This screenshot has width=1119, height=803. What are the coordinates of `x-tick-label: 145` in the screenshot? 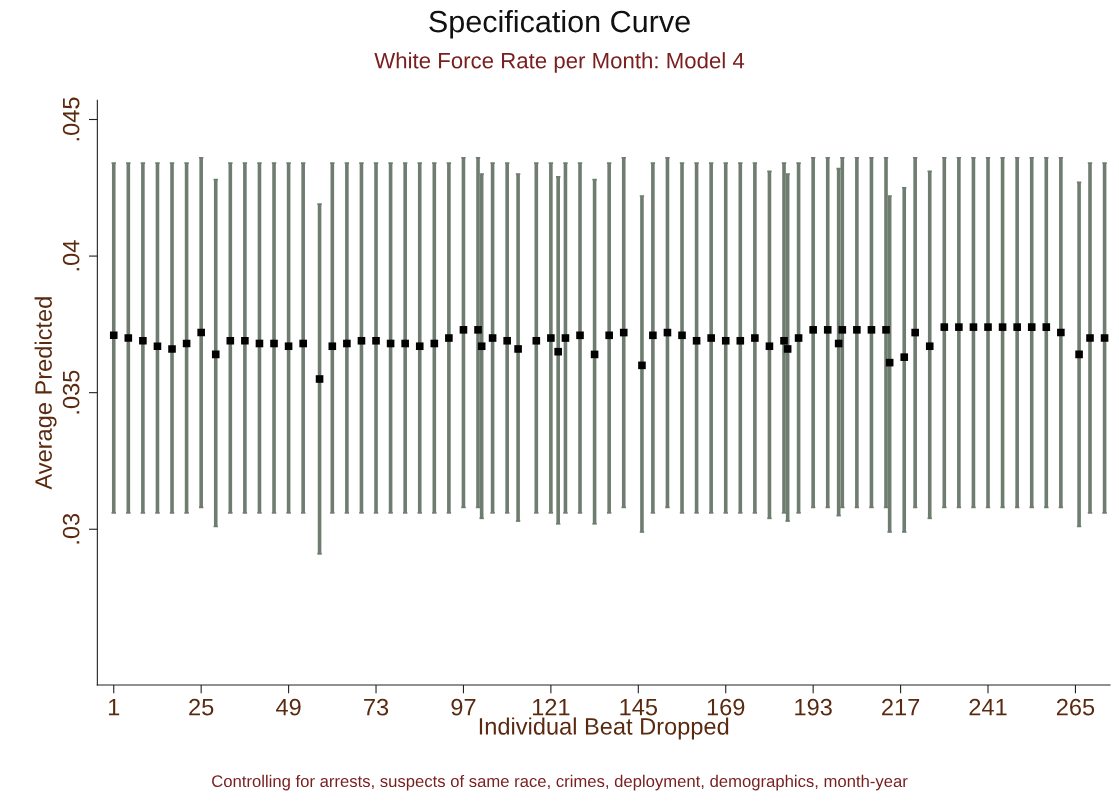 It's located at (639, 707).